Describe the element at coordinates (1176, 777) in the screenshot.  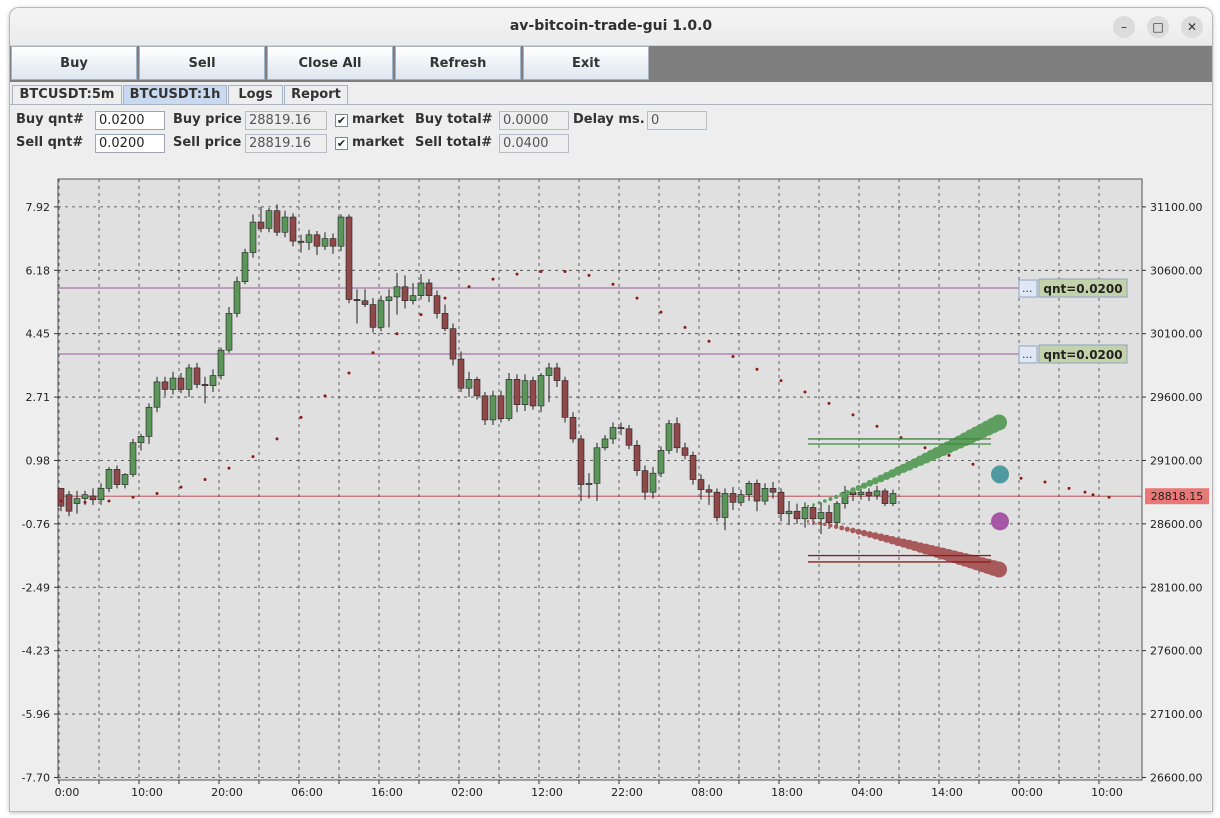
I see `right-axis-tick-label: 26600.00` at that location.